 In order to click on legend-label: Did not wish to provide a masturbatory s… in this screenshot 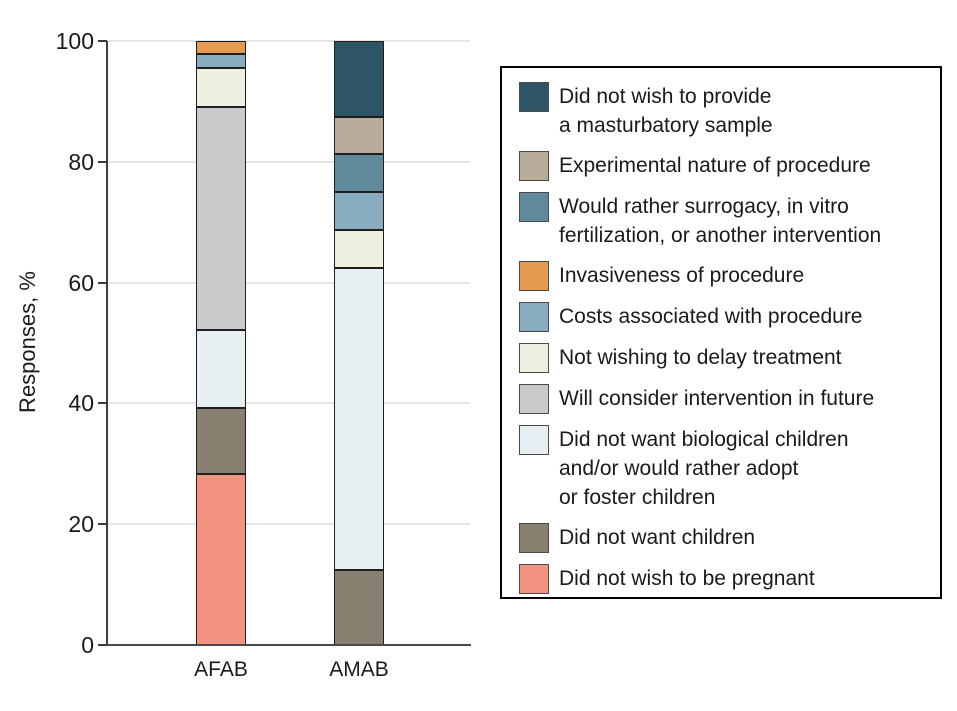, I will do `click(666, 111)`.